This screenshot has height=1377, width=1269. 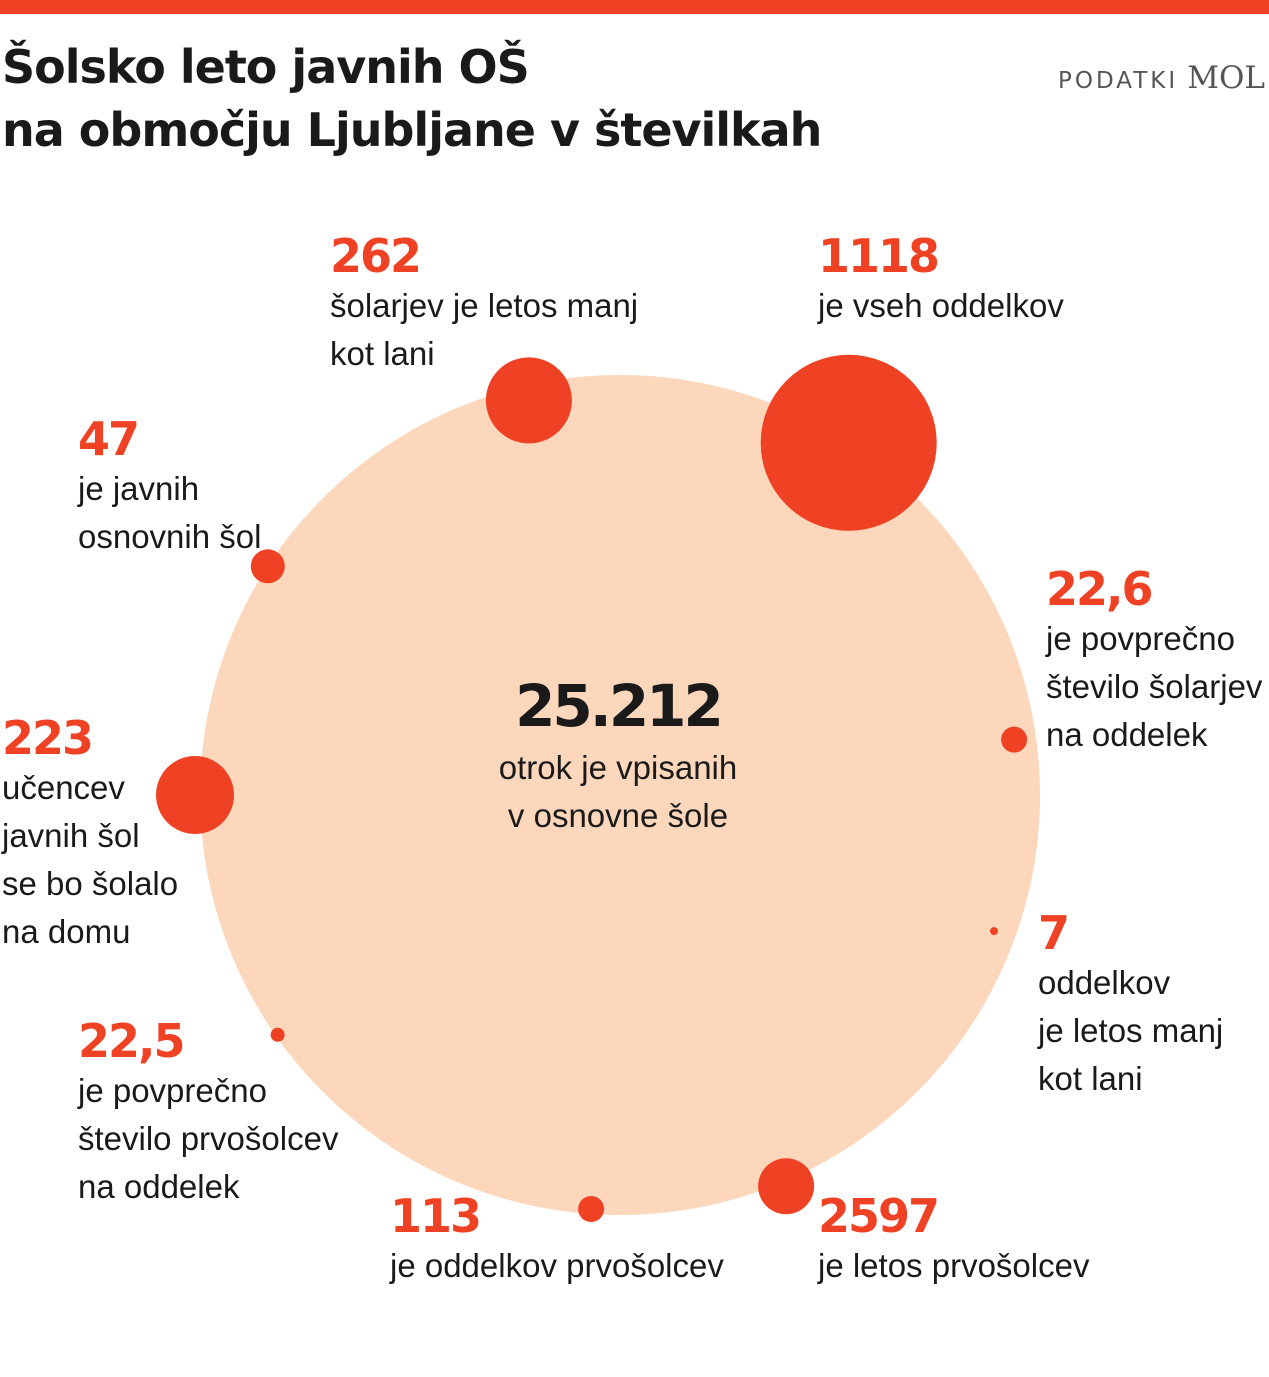 I want to click on stat-value: 113, so click(x=436, y=1216).